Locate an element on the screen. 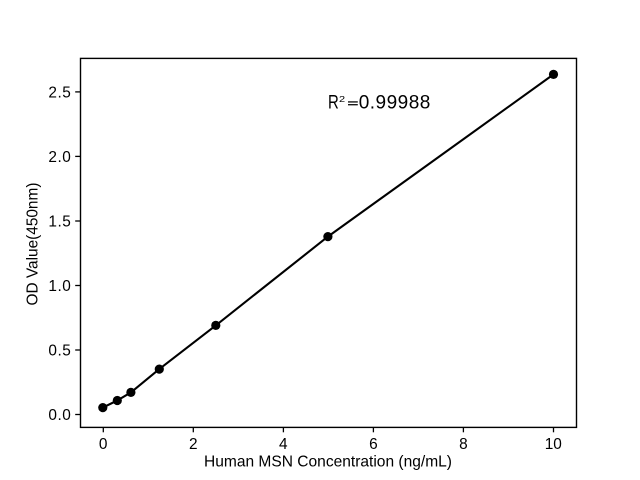 This screenshot has height=480, width=640. svg-text:Human MSN Concentration (ng/mL: Human MSN Concentration (ng/mL) is located at coordinates (328, 461).